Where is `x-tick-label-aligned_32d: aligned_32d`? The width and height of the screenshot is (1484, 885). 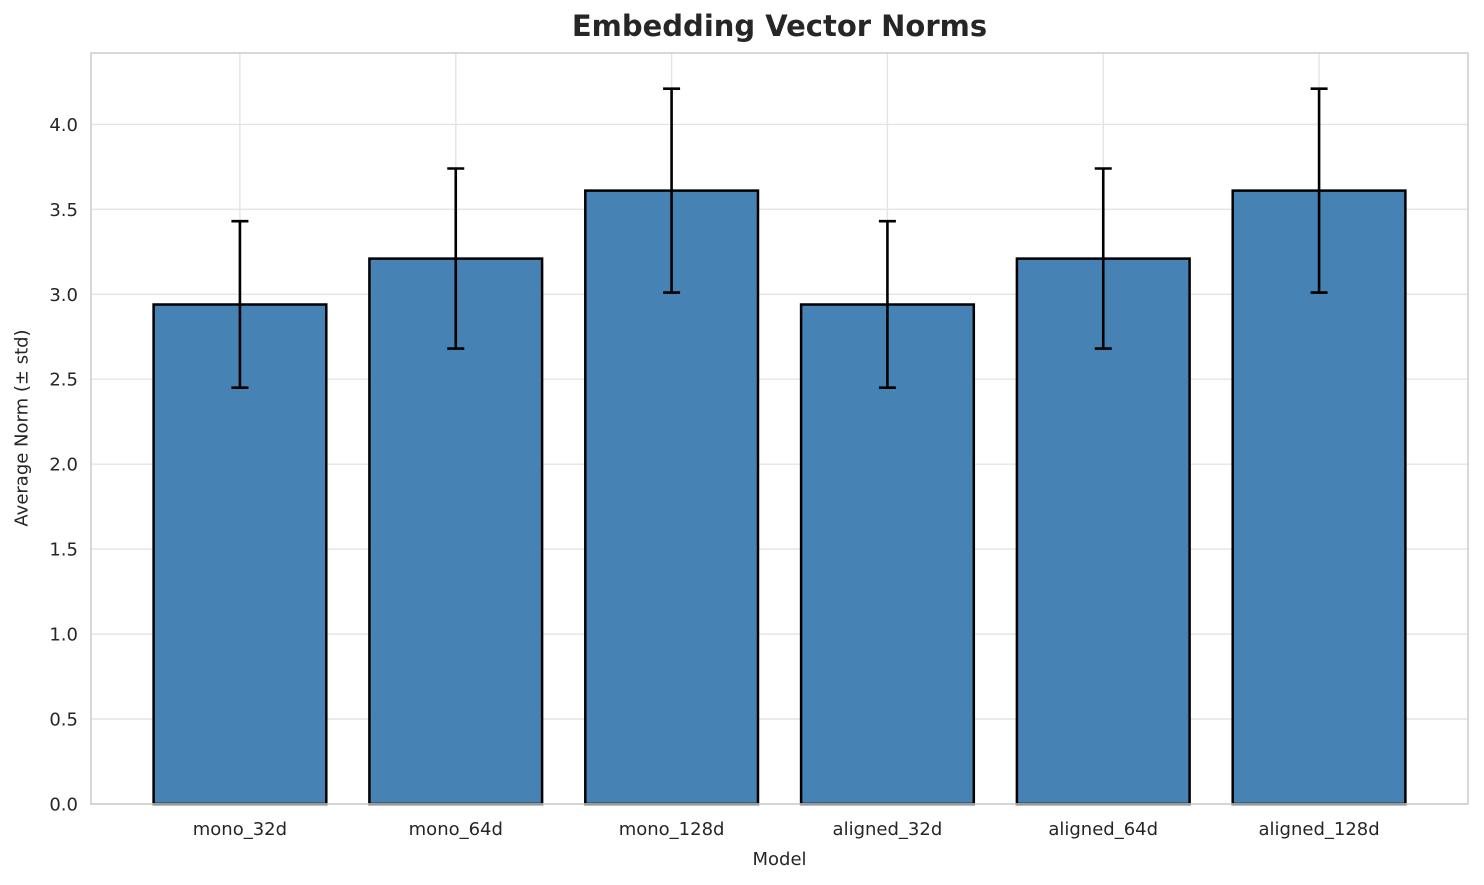 x-tick-label-aligned_32d: aligned_32d is located at coordinates (888, 829).